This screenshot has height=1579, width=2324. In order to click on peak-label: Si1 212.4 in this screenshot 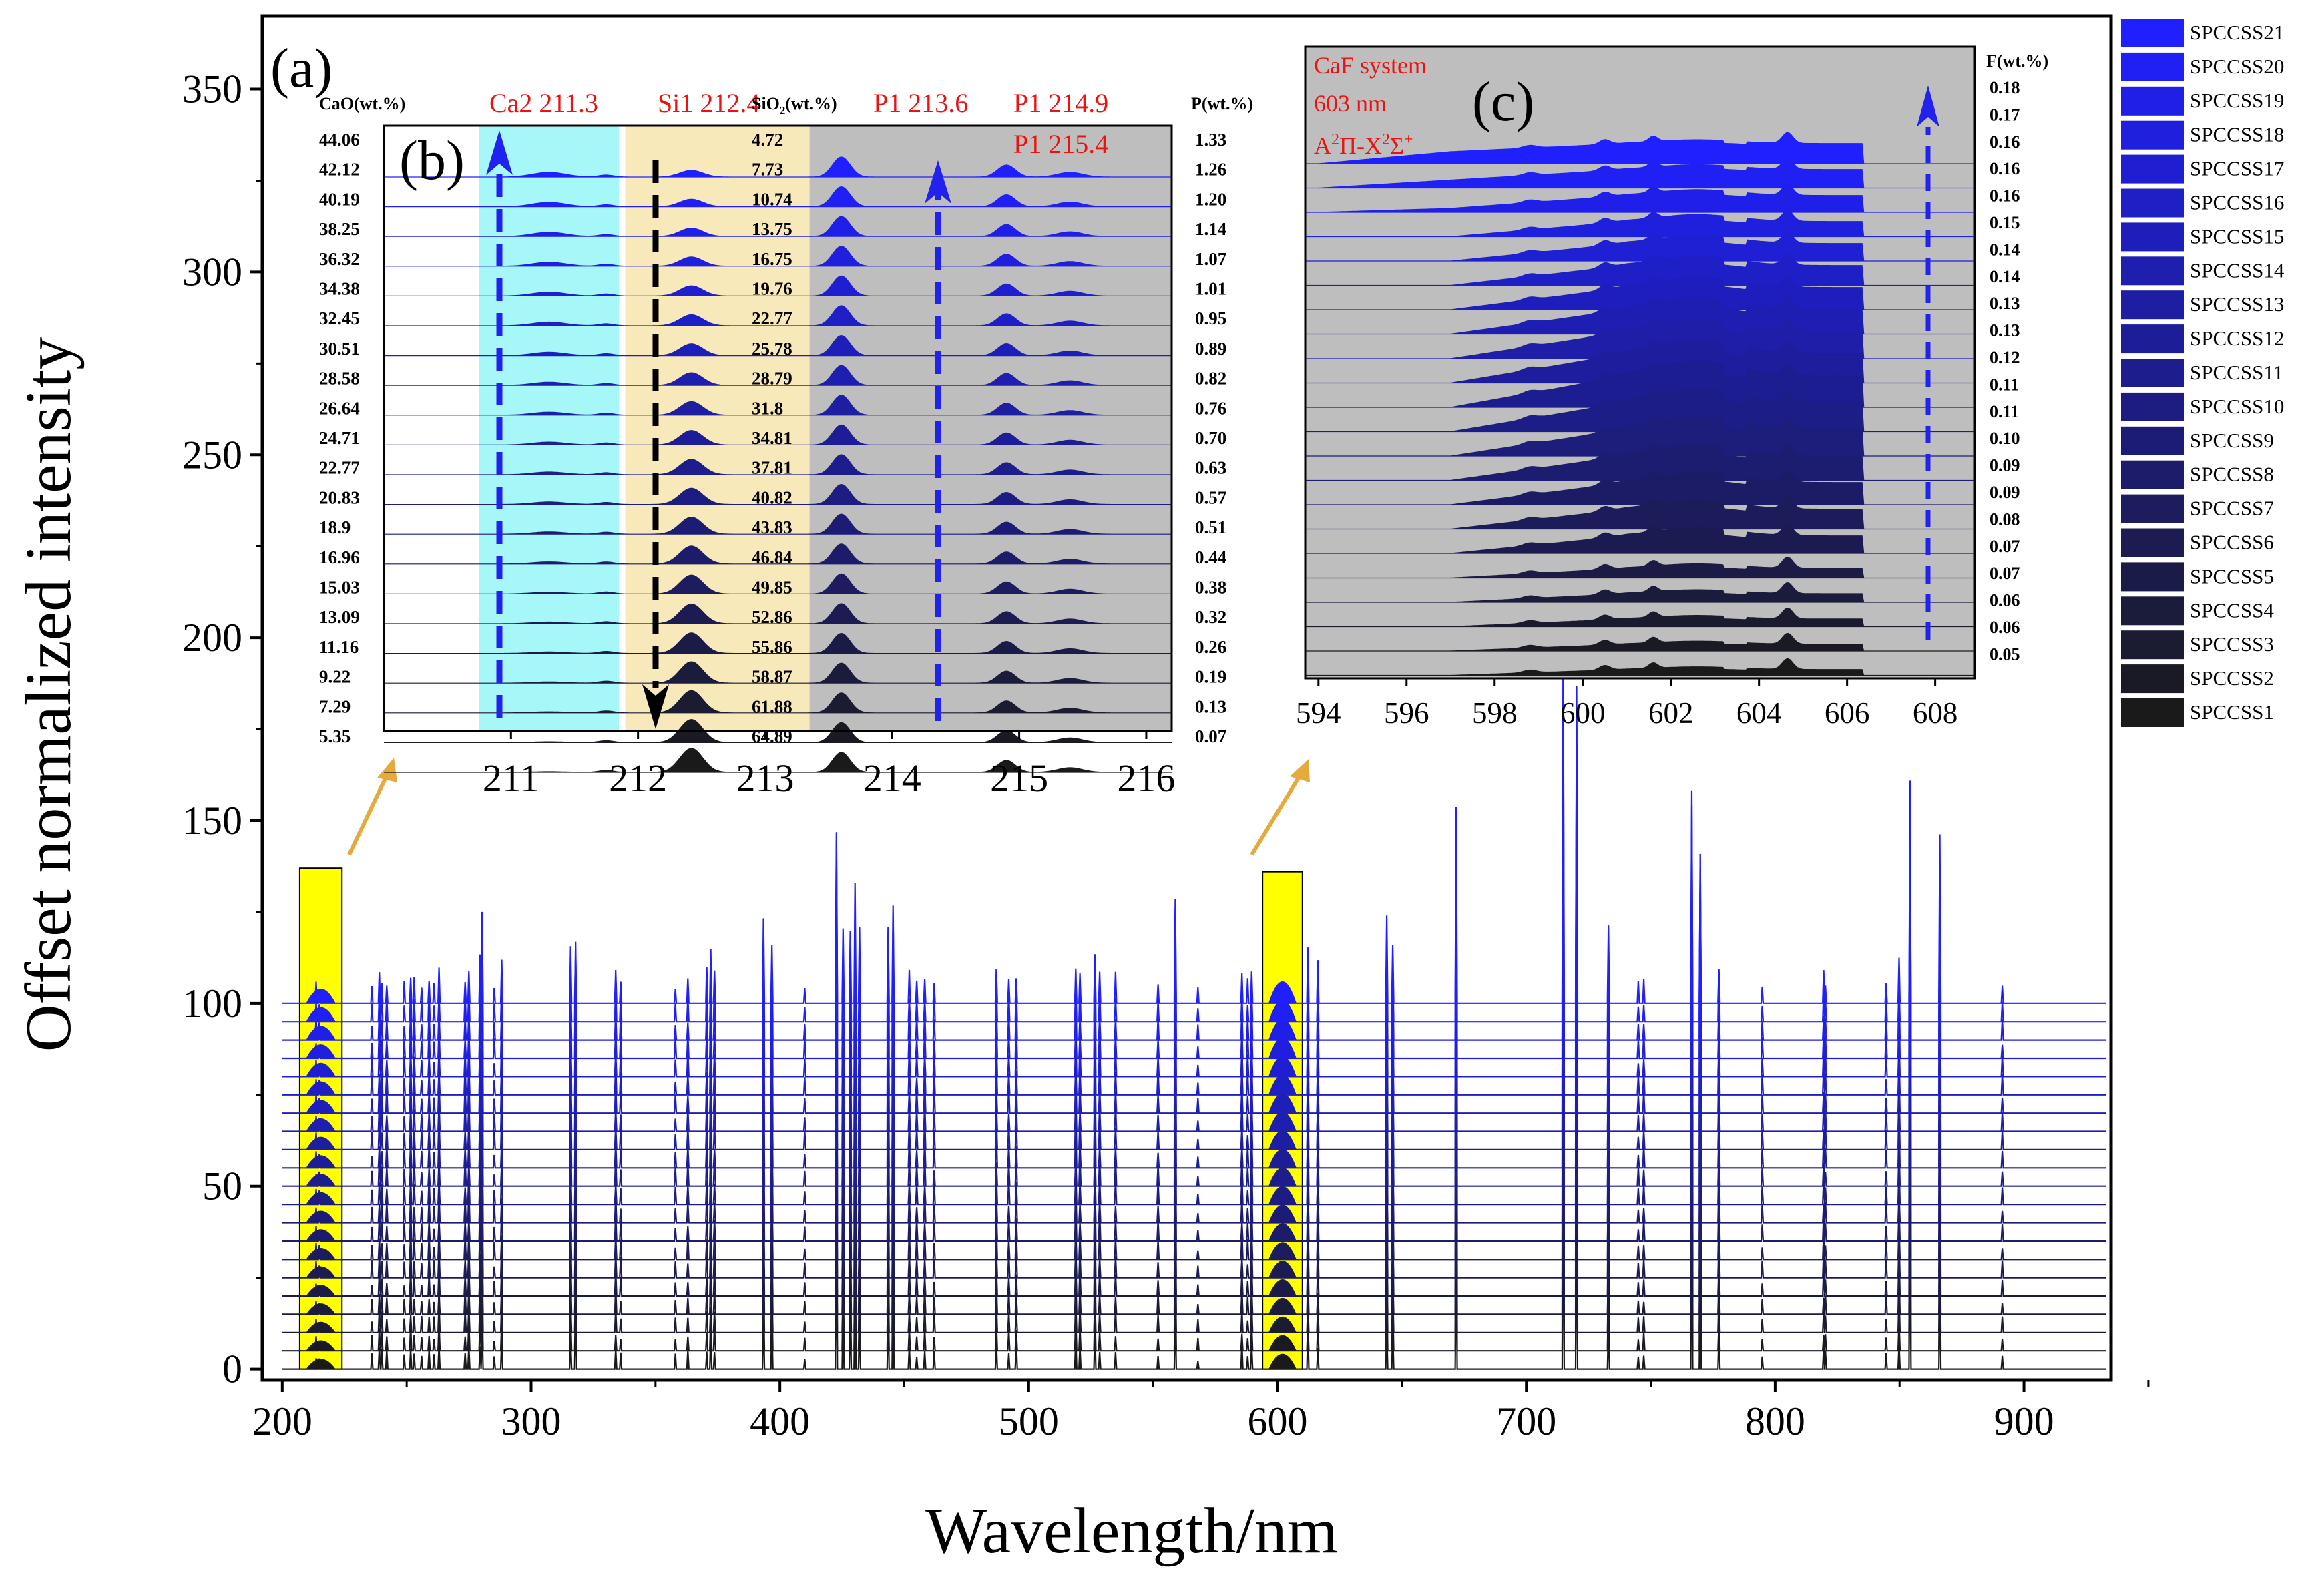, I will do `click(709, 103)`.